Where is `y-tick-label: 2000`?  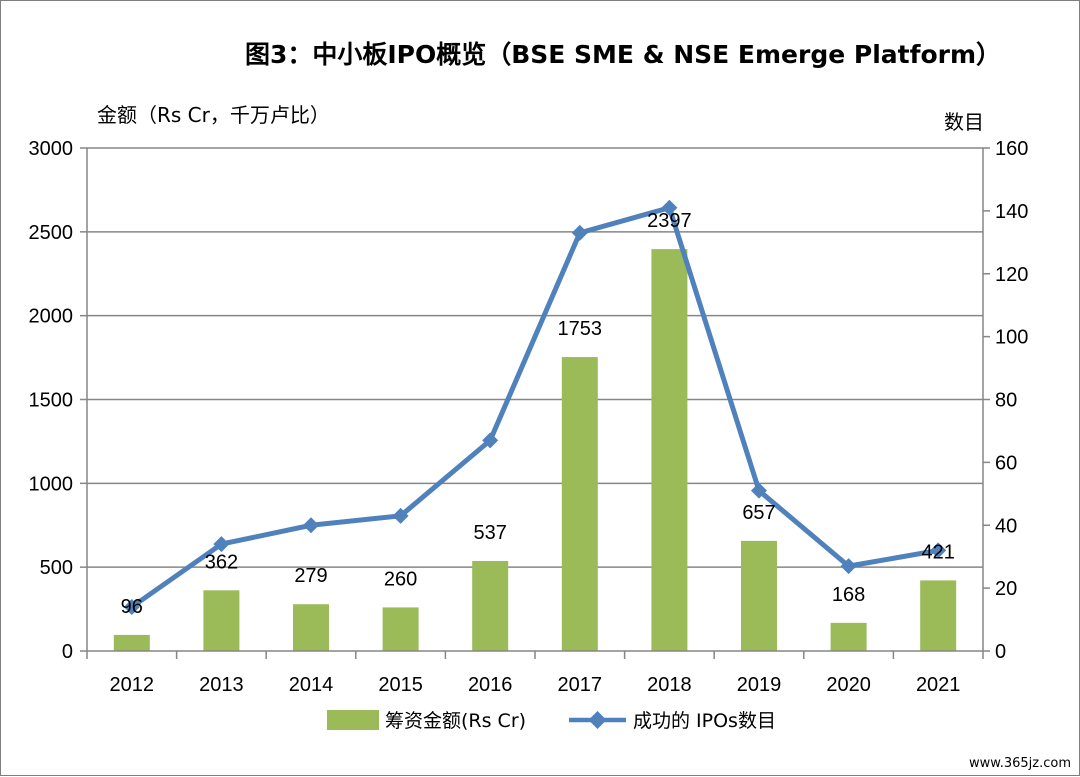
y-tick-label: 2000 is located at coordinates (51, 317).